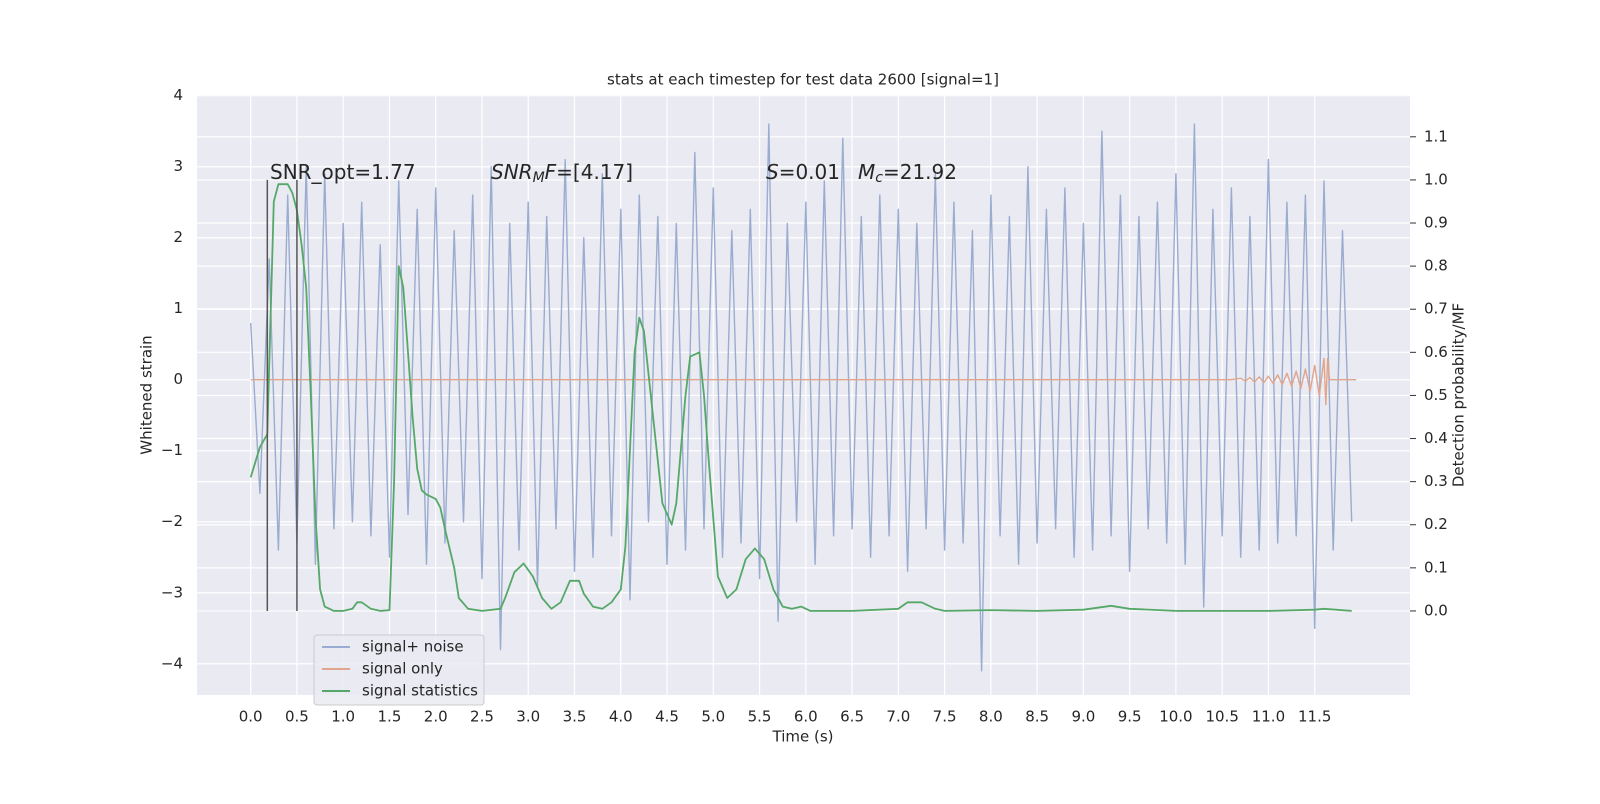 The width and height of the screenshot is (1600, 804). Describe the element at coordinates (809, 172) in the screenshot. I see `annotation-part: =0.01` at that location.